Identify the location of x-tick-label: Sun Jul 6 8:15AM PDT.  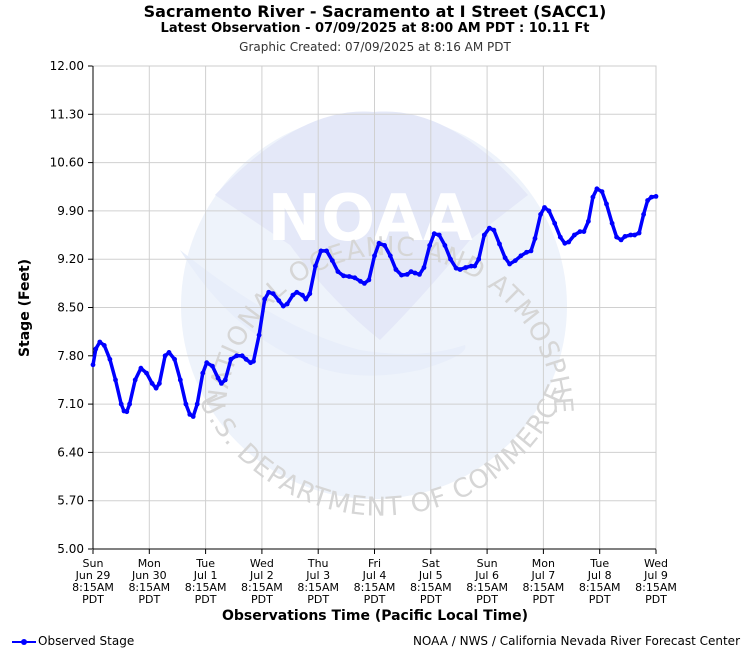
(487, 581).